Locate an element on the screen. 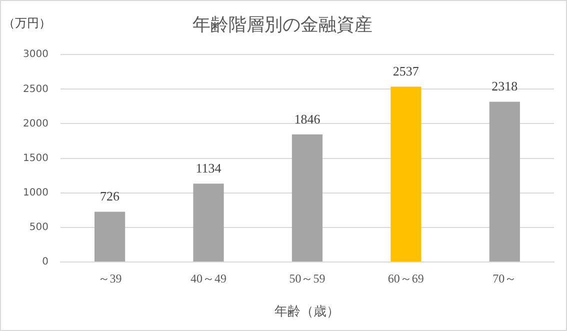 The image size is (567, 331). data-label: 2318 is located at coordinates (505, 86).